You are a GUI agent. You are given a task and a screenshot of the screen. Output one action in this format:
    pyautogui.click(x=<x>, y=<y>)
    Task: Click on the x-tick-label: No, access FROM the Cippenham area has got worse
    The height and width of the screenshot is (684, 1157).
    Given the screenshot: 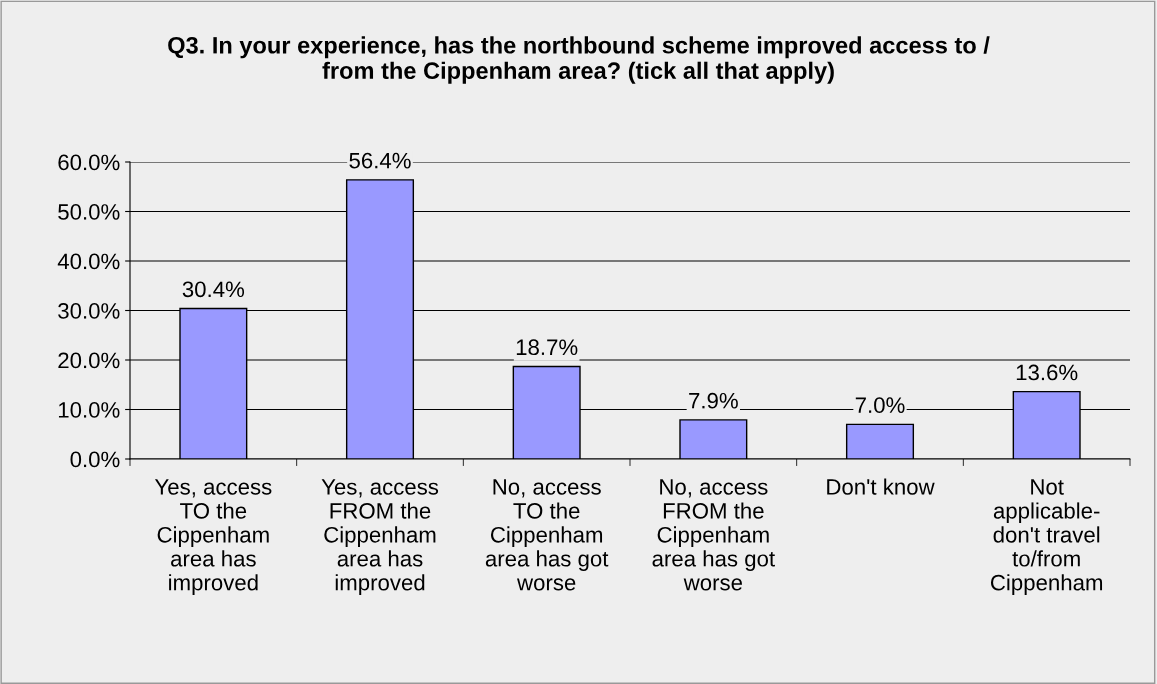 What is the action you would take?
    pyautogui.click(x=713, y=535)
    